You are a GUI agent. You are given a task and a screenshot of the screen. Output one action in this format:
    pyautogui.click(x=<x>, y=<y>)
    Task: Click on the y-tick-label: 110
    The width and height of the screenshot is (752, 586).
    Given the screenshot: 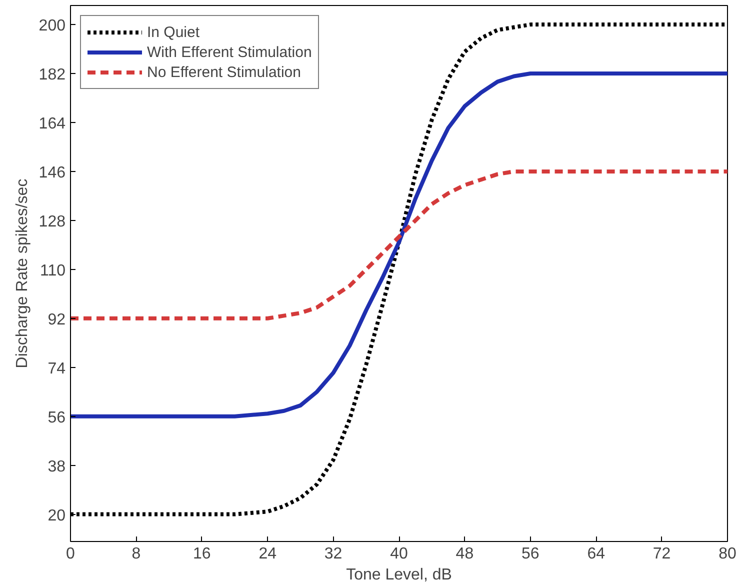 What is the action you would take?
    pyautogui.click(x=53, y=271)
    